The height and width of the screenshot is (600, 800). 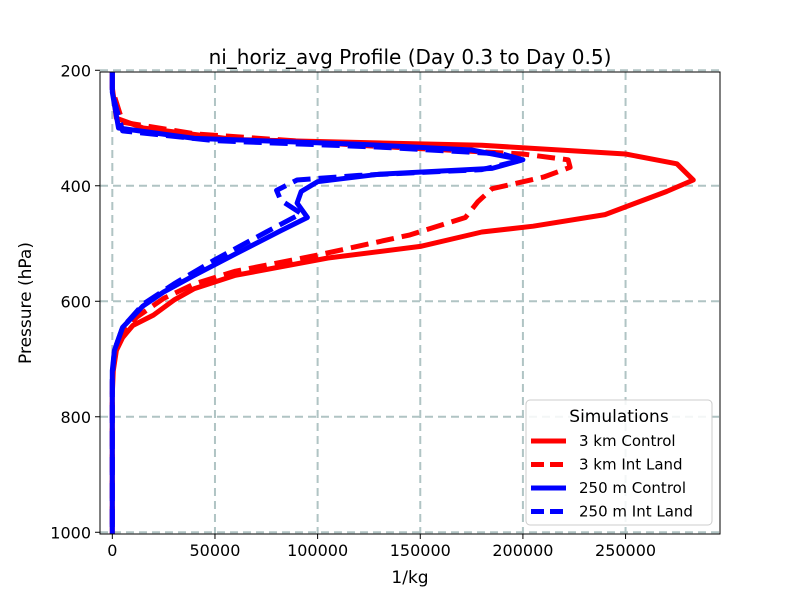 I want to click on x-tick-label: 0, so click(x=112, y=550).